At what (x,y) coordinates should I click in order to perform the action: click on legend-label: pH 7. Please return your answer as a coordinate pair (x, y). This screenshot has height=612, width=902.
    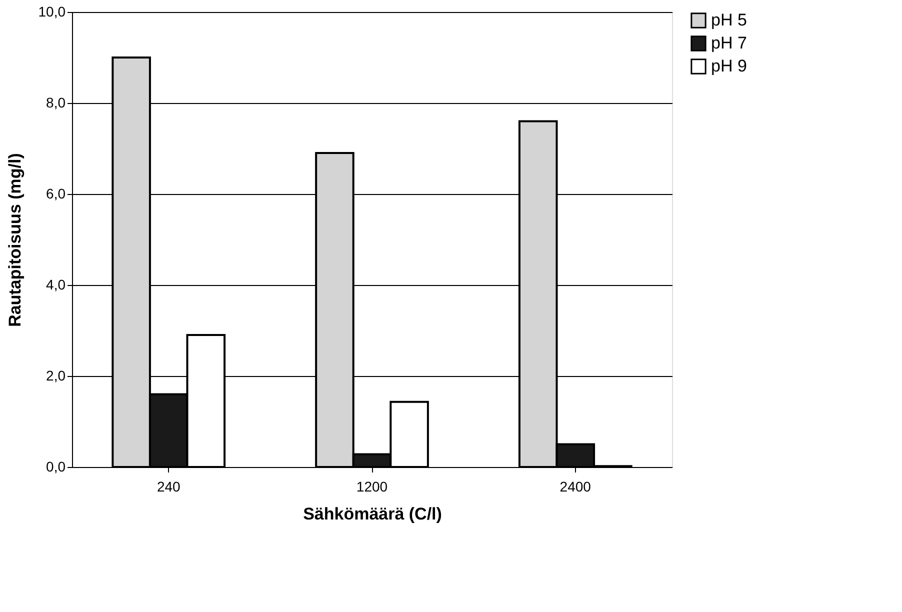
    Looking at the image, I should click on (729, 43).